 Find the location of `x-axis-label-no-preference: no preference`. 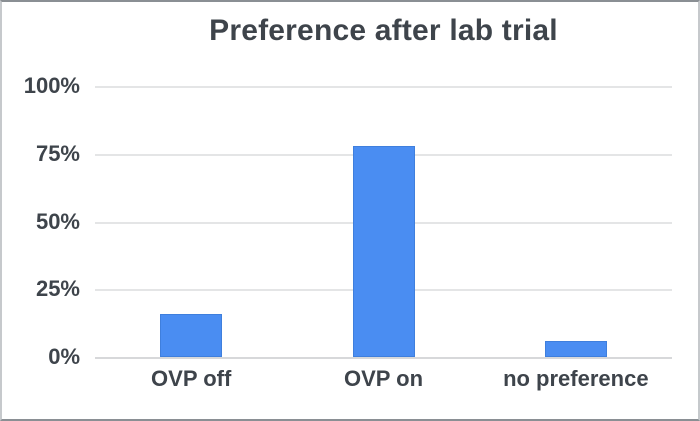

x-axis-label-no-preference: no preference is located at coordinates (576, 378).